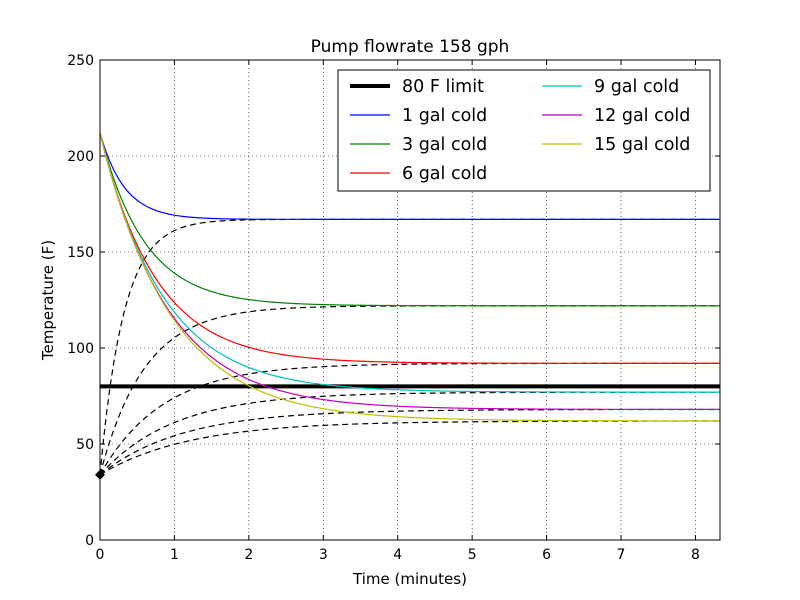 Image resolution: width=800 pixels, height=600 pixels. What do you see at coordinates (80, 253) in the screenshot?
I see `y-tick-label: 150` at bounding box center [80, 253].